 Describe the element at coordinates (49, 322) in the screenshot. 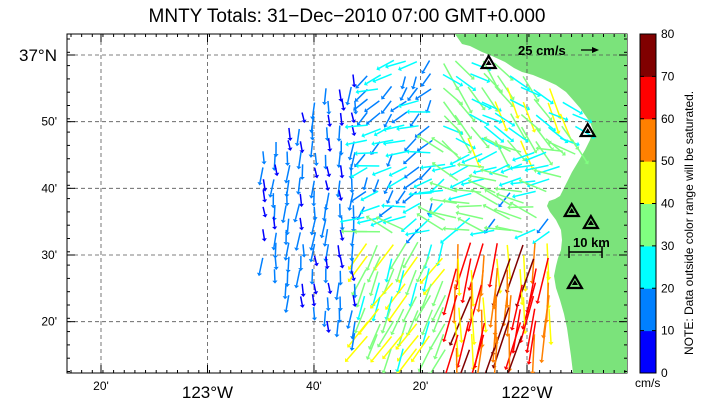

I see `lat-label-4: 20'` at that location.